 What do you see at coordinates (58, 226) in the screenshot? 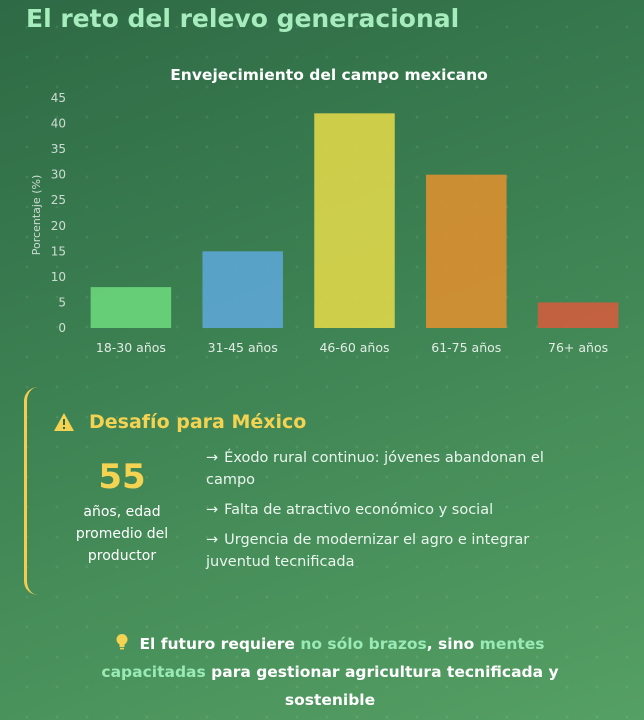
I see `y-tick-label: 20` at bounding box center [58, 226].